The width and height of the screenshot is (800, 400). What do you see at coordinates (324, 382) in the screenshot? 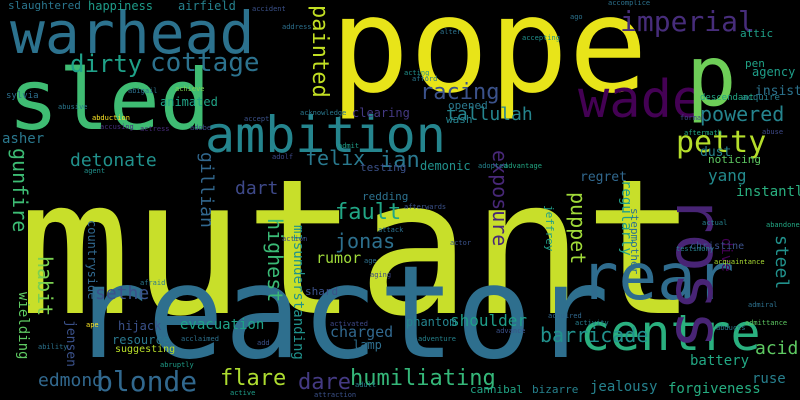
I see `cloud-word: dare` at bounding box center [324, 382].